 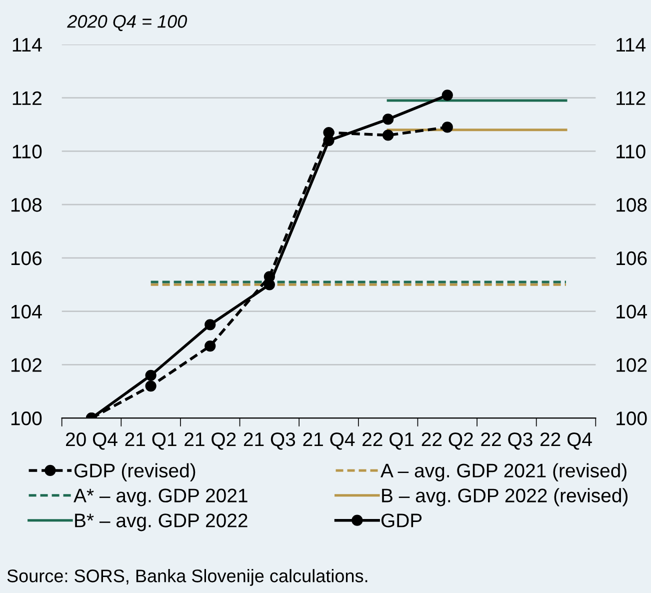 I want to click on y2-tick-label: 108, so click(x=631, y=205).